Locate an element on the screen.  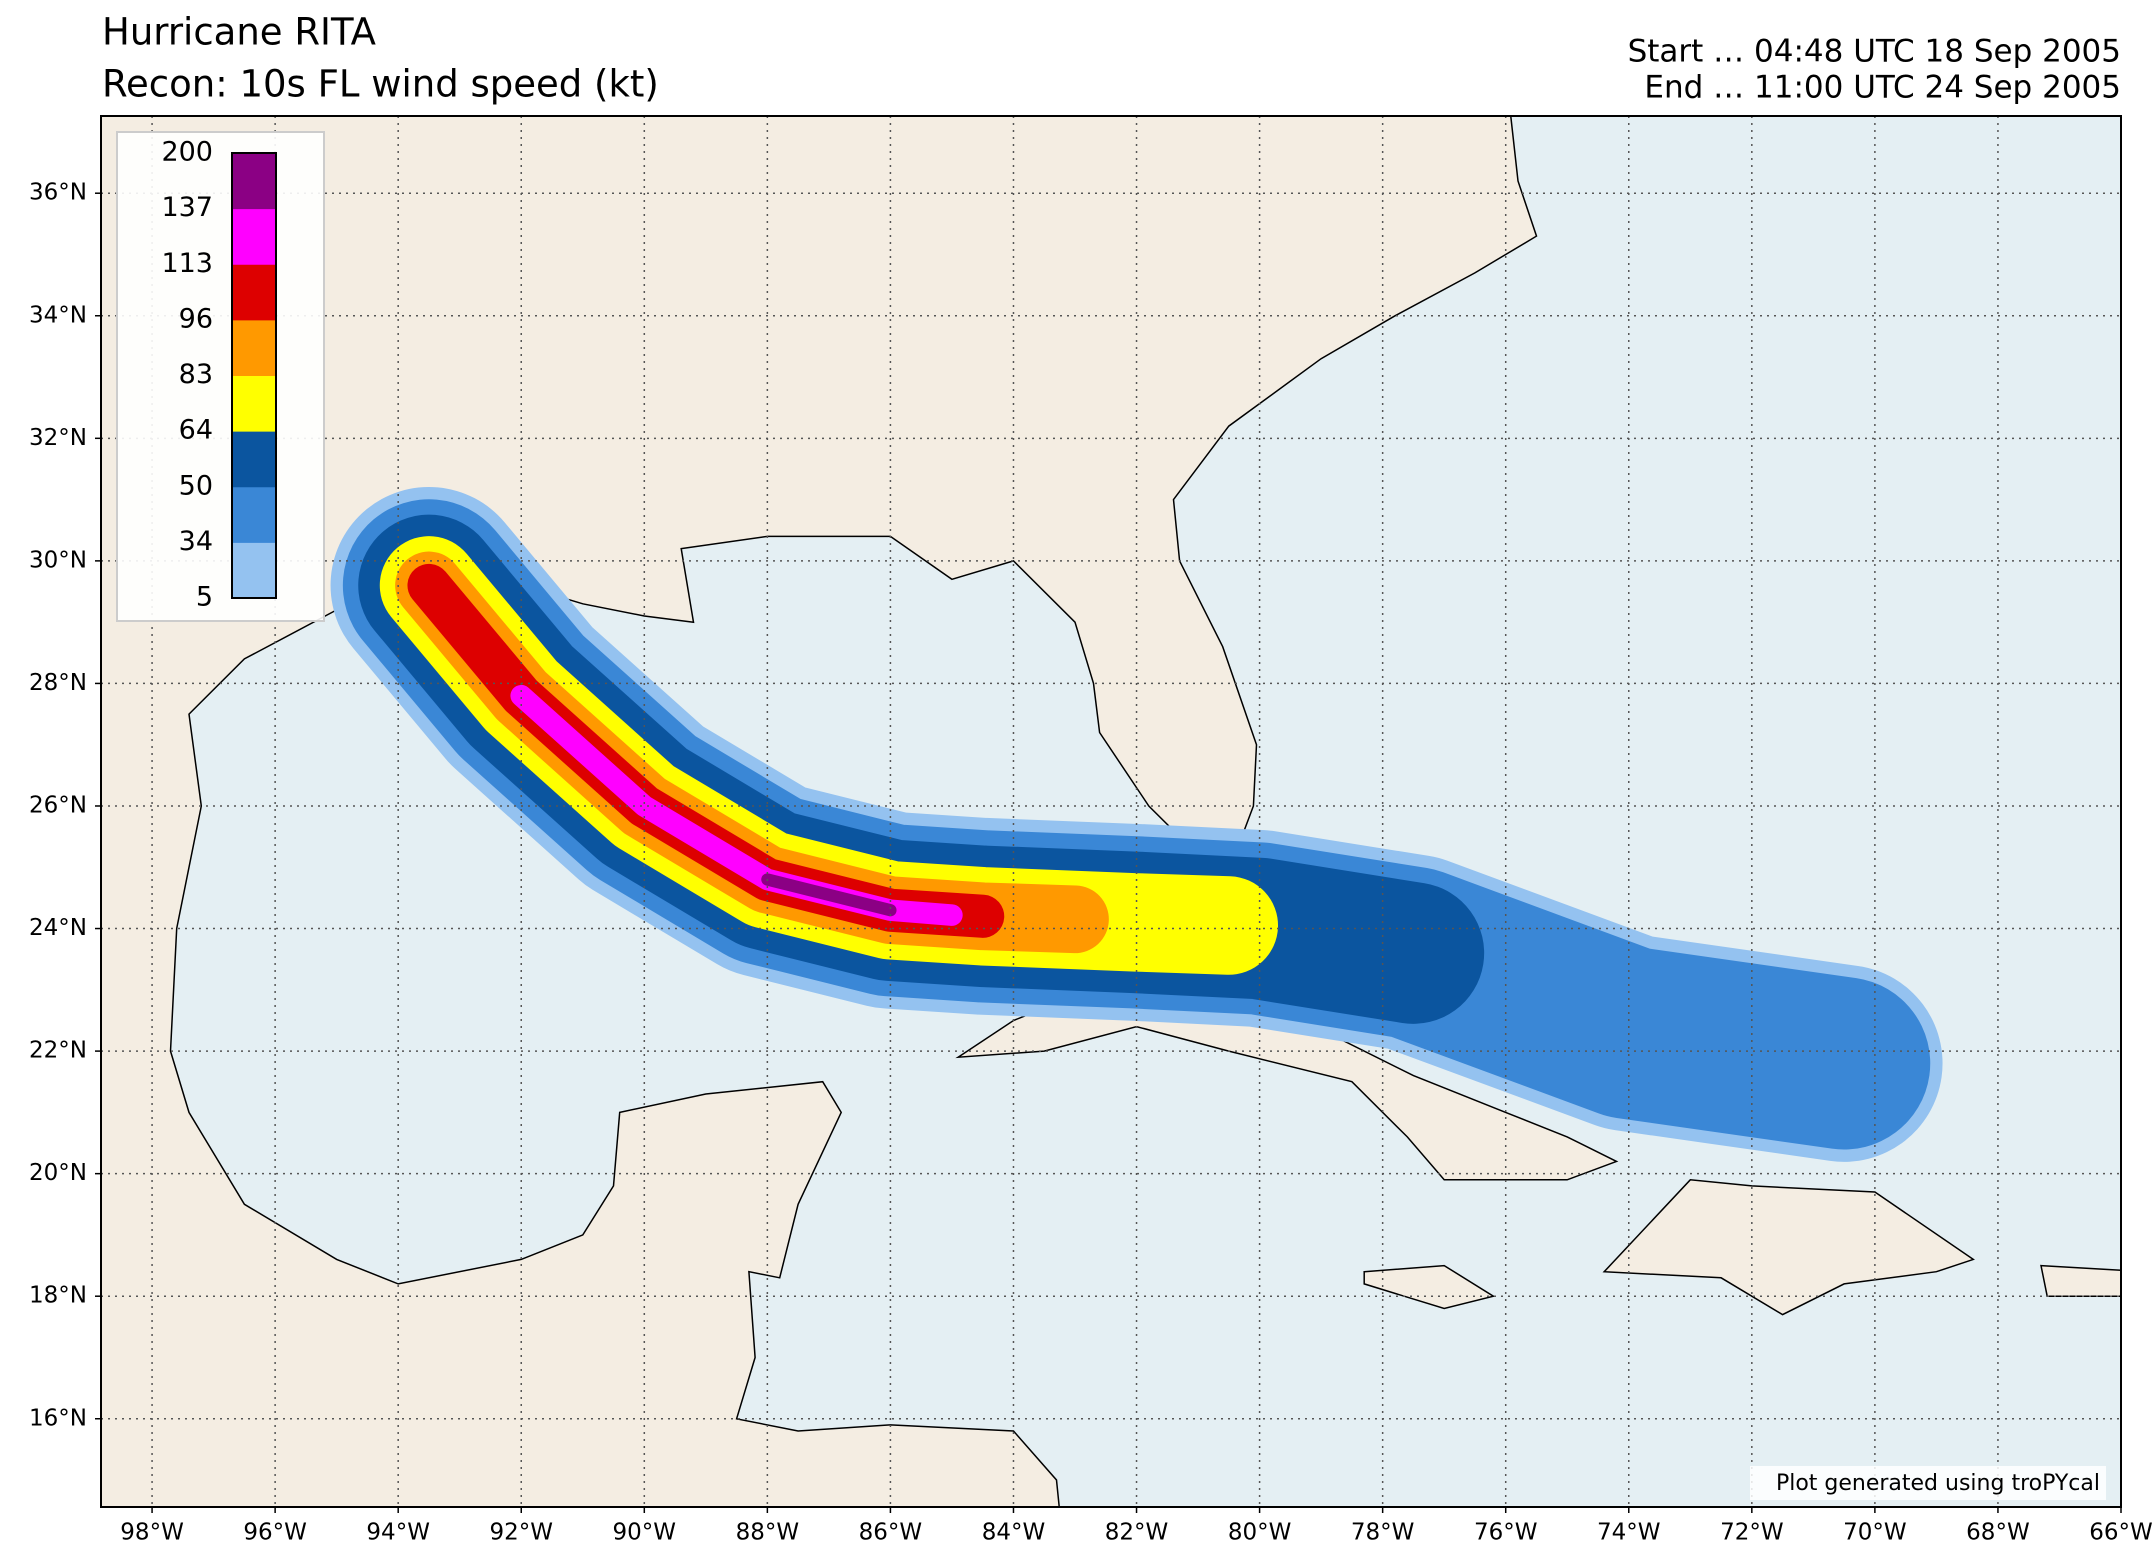
colorbar-label: 50 is located at coordinates (196, 485).